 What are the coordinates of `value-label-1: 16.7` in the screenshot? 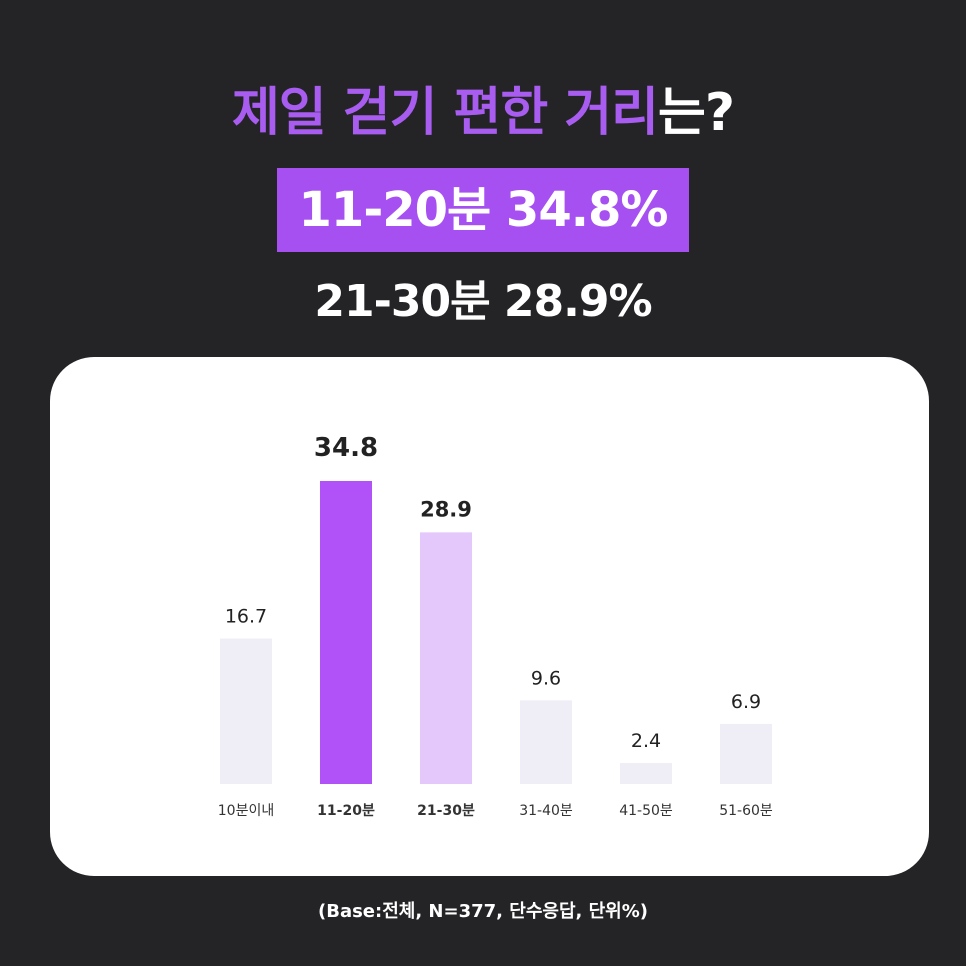 It's located at (246, 617).